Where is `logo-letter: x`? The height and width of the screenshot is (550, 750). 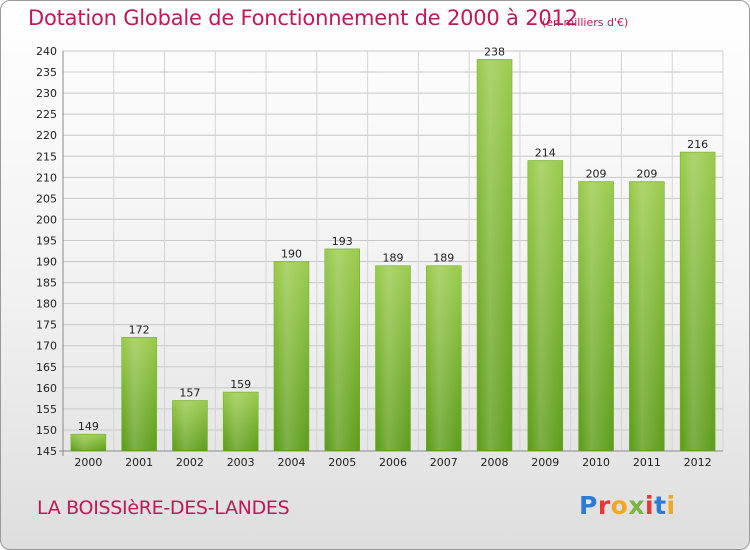
logo-letter: x is located at coordinates (636, 505).